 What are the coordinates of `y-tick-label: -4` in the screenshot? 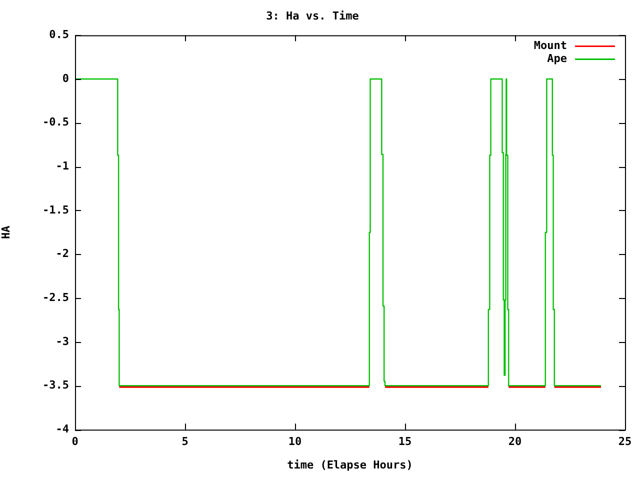 It's located at (63, 429).